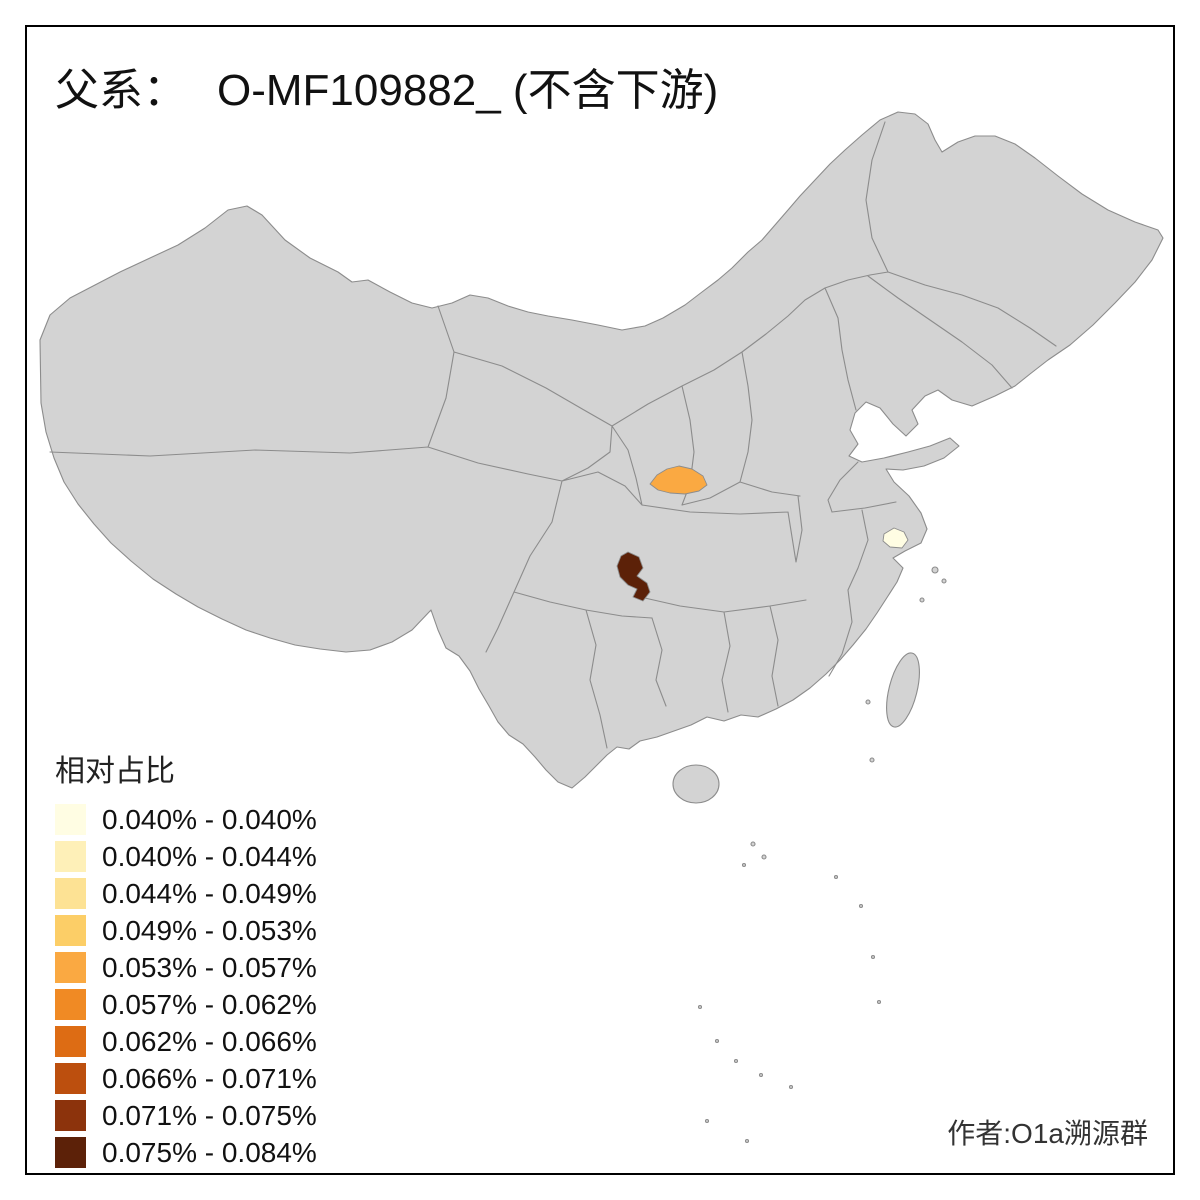 Image resolution: width=1200 pixels, height=1200 pixels. I want to click on legend-label: 0.066% - 0.071%, so click(209, 1078).